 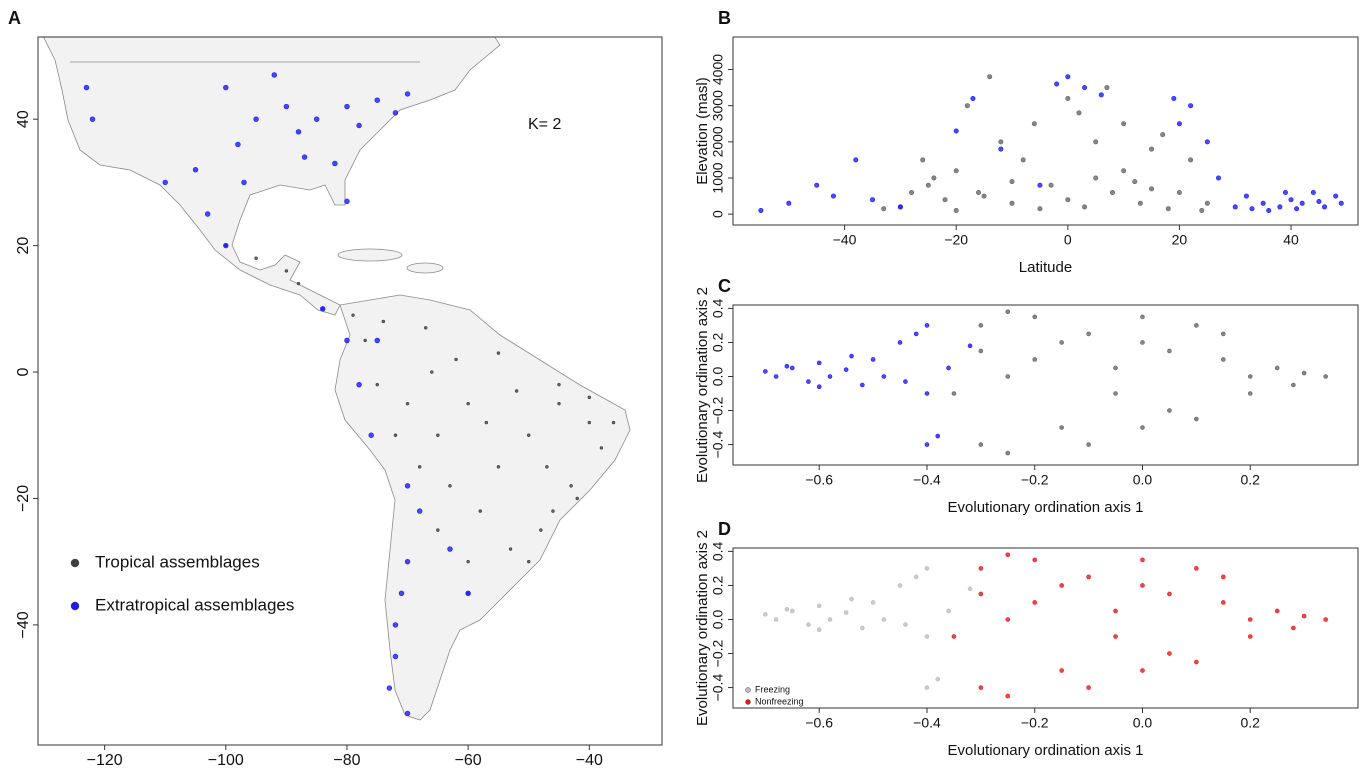 What do you see at coordinates (23, 498) in the screenshot?
I see `y-tick-label: −20` at bounding box center [23, 498].